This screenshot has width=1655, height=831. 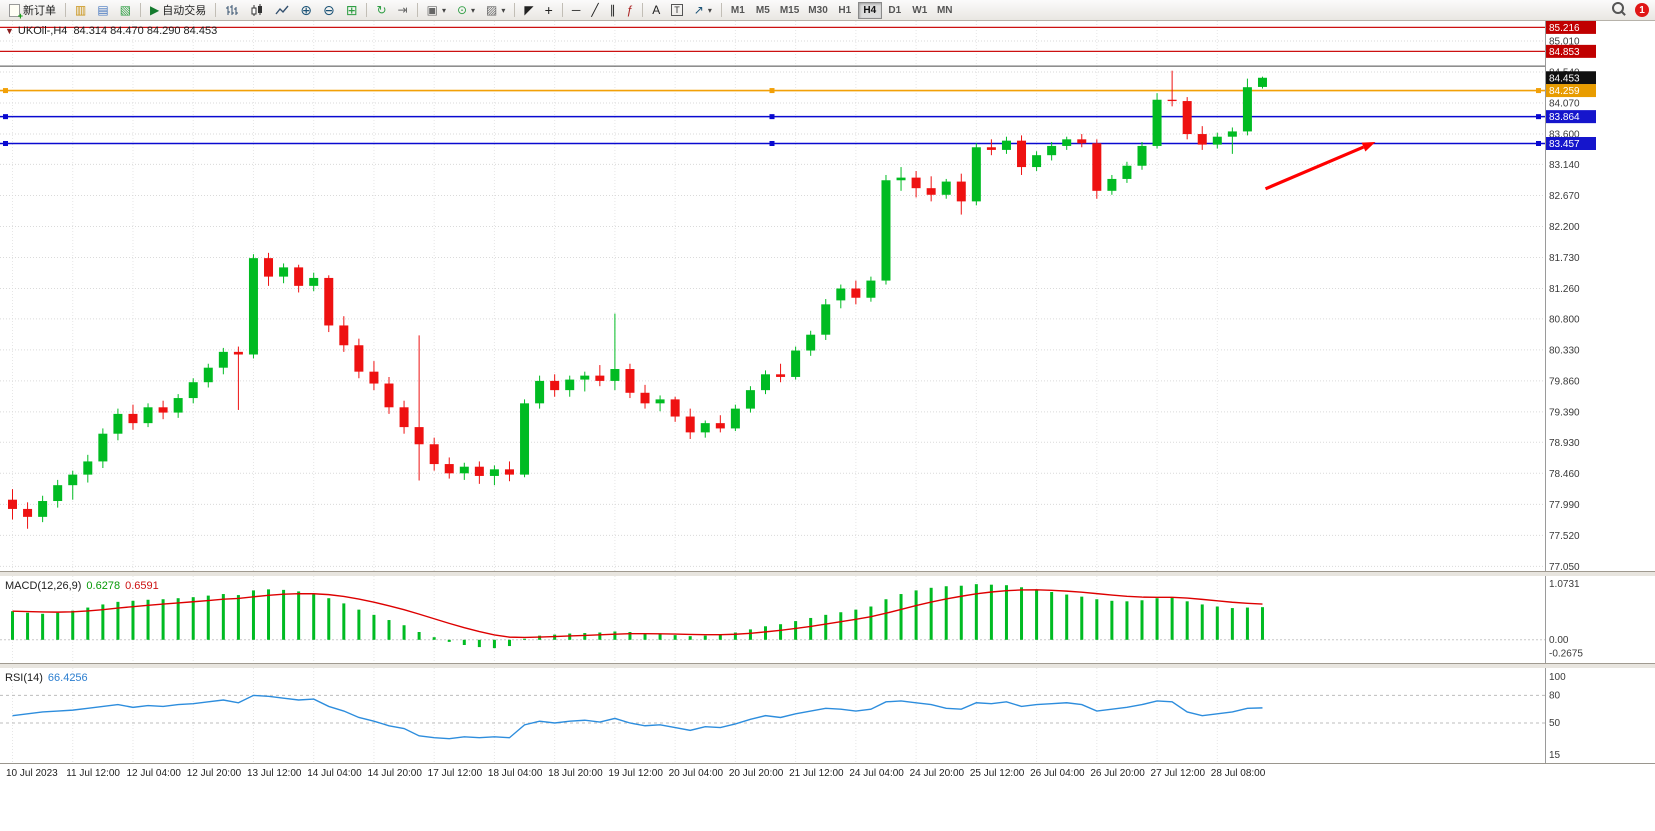 What do you see at coordinates (703, 10) in the screenshot?
I see `arrows-tool-button: ↗ ▾` at bounding box center [703, 10].